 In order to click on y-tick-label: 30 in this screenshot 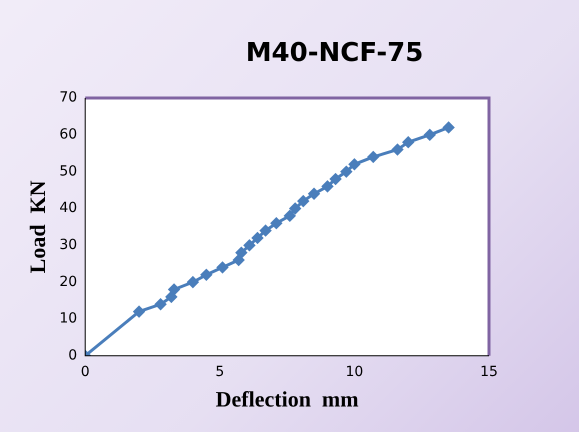, I will do `click(68, 244)`.